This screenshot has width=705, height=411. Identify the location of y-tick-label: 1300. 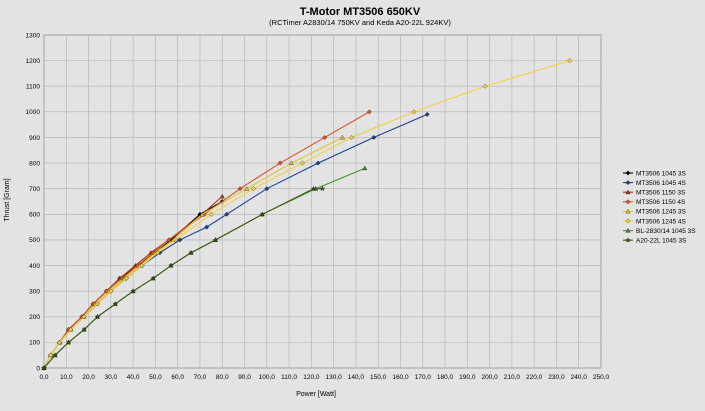
(33, 35).